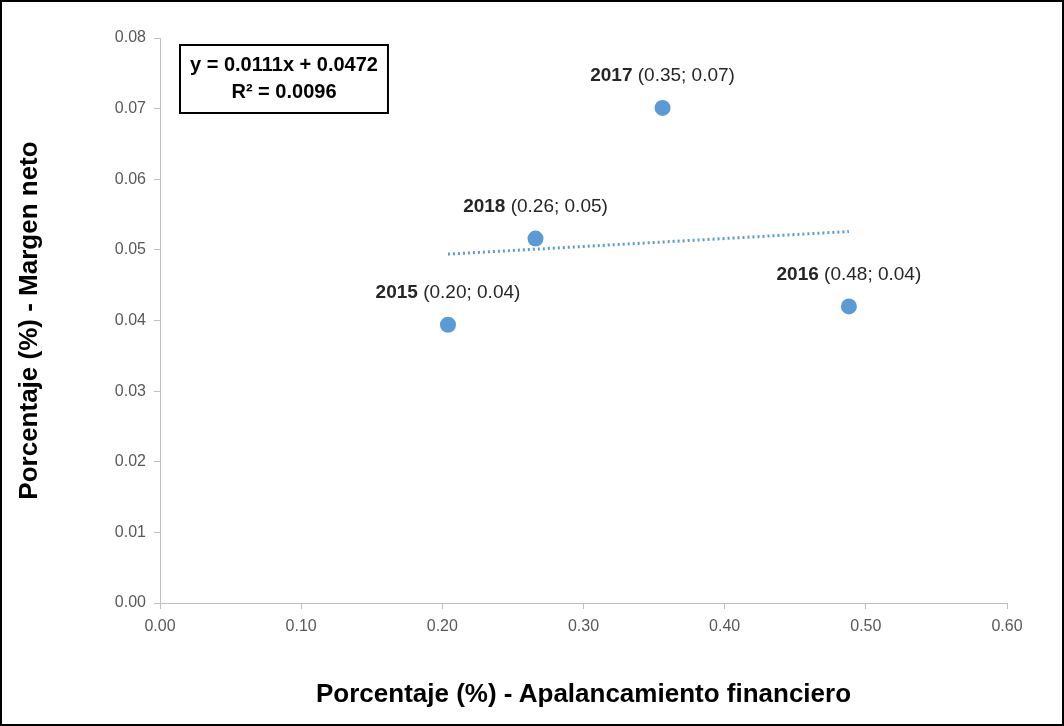  I want to click on y-tick-label: 0.03, so click(130, 390).